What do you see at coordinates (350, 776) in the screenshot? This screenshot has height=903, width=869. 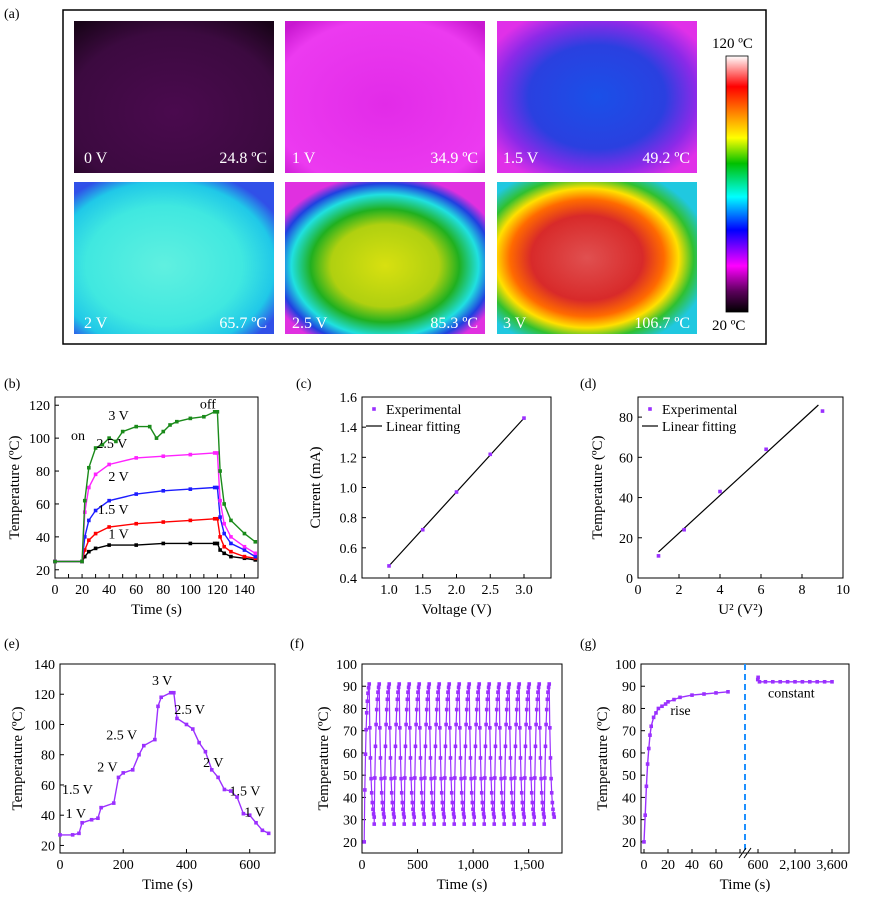 I see `y-tick-label: 50` at bounding box center [350, 776].